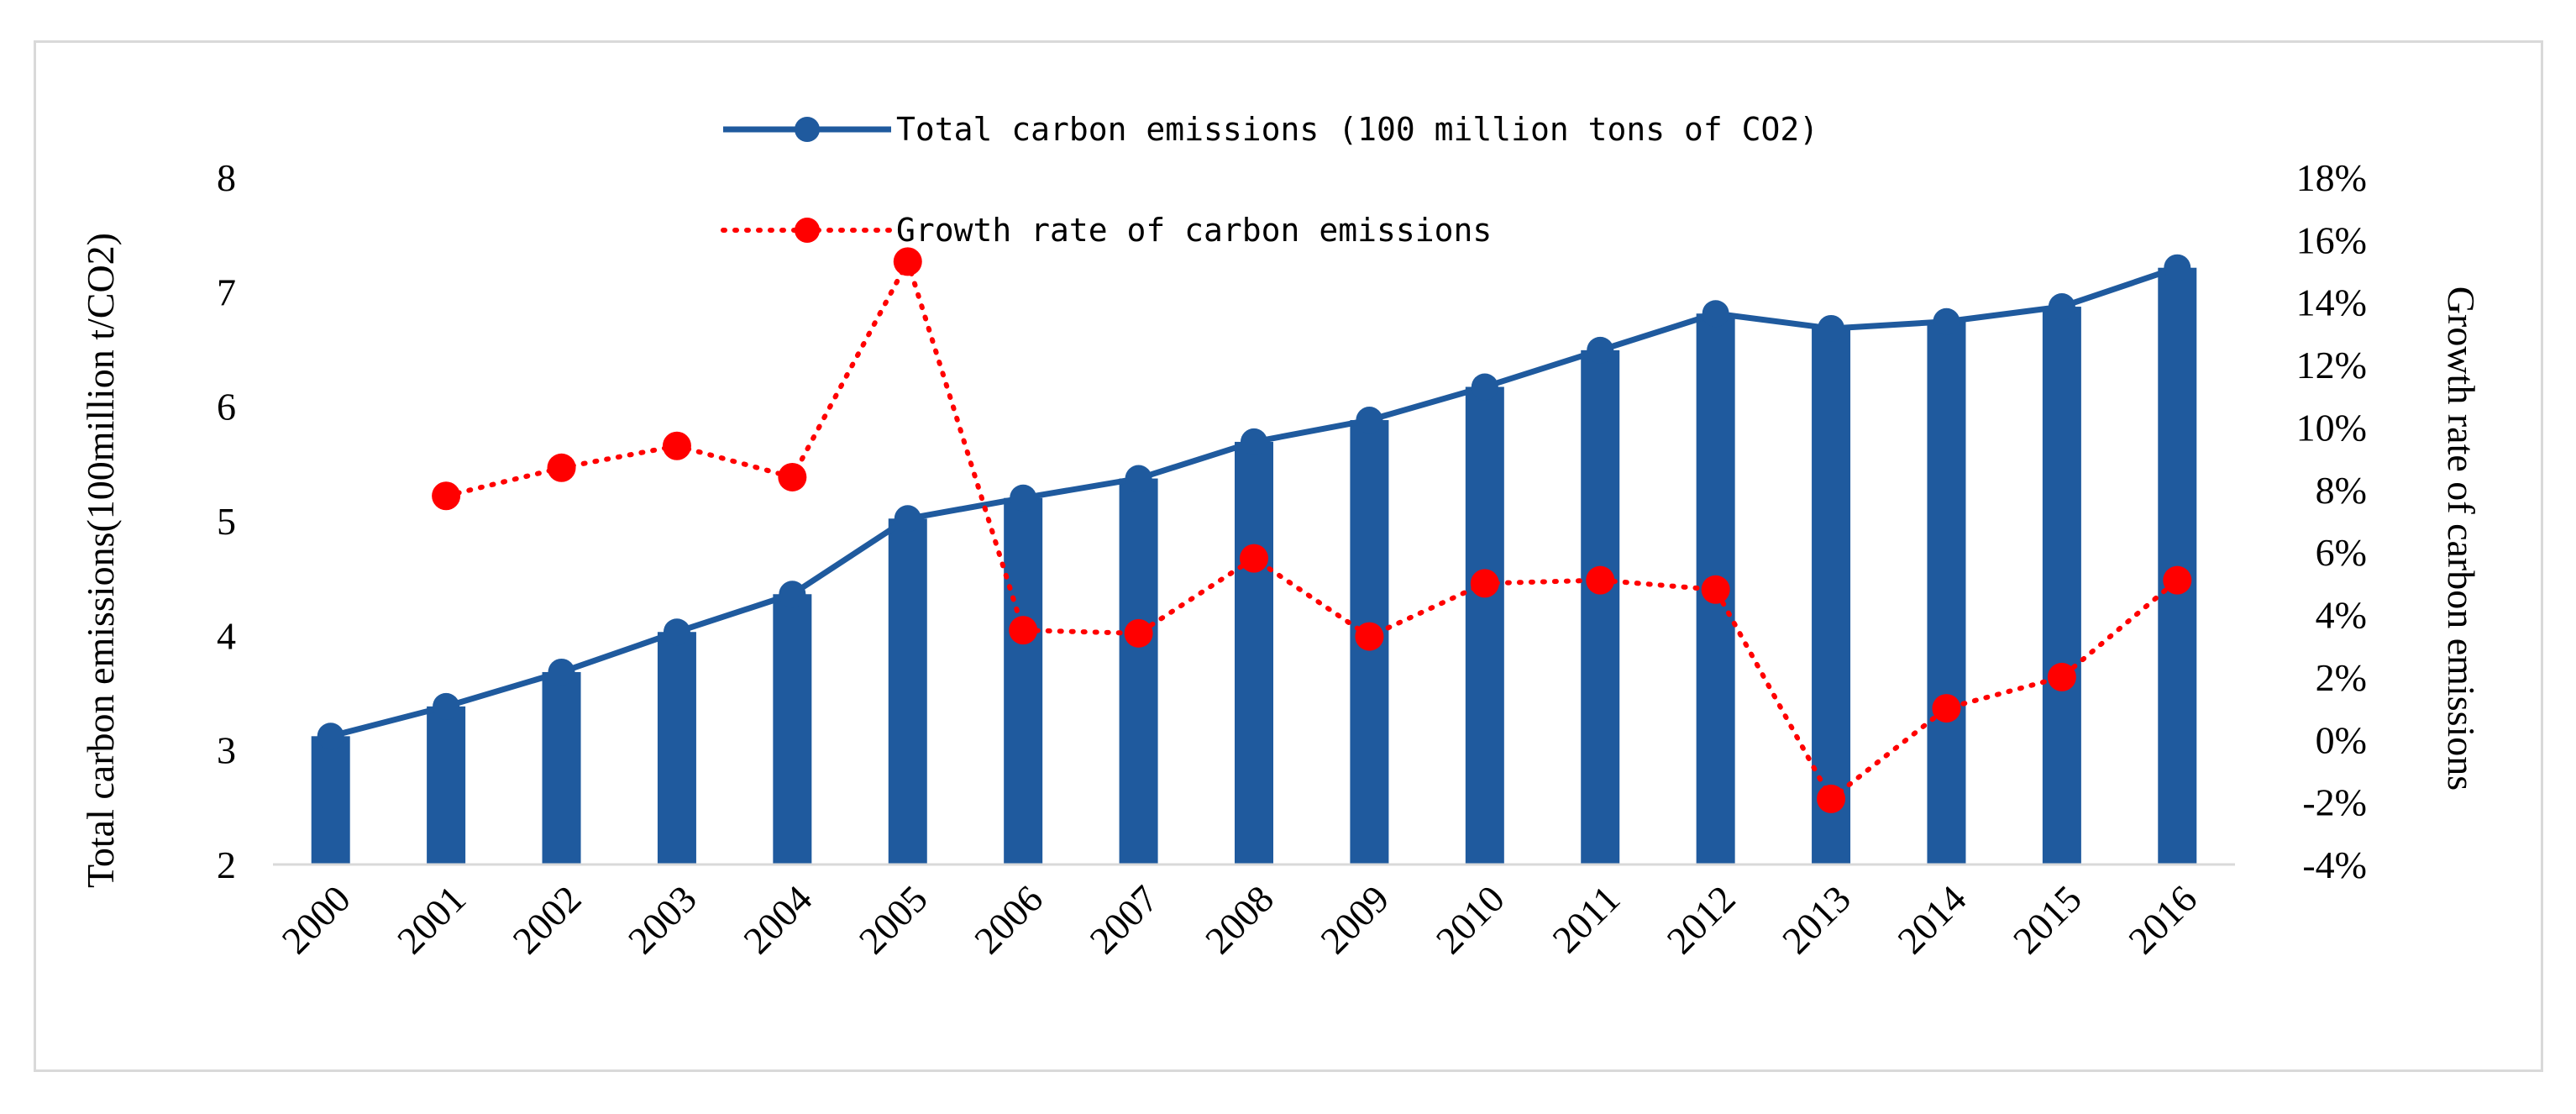  Describe the element at coordinates (226, 864) in the screenshot. I see `y-tick-label: 2` at that location.